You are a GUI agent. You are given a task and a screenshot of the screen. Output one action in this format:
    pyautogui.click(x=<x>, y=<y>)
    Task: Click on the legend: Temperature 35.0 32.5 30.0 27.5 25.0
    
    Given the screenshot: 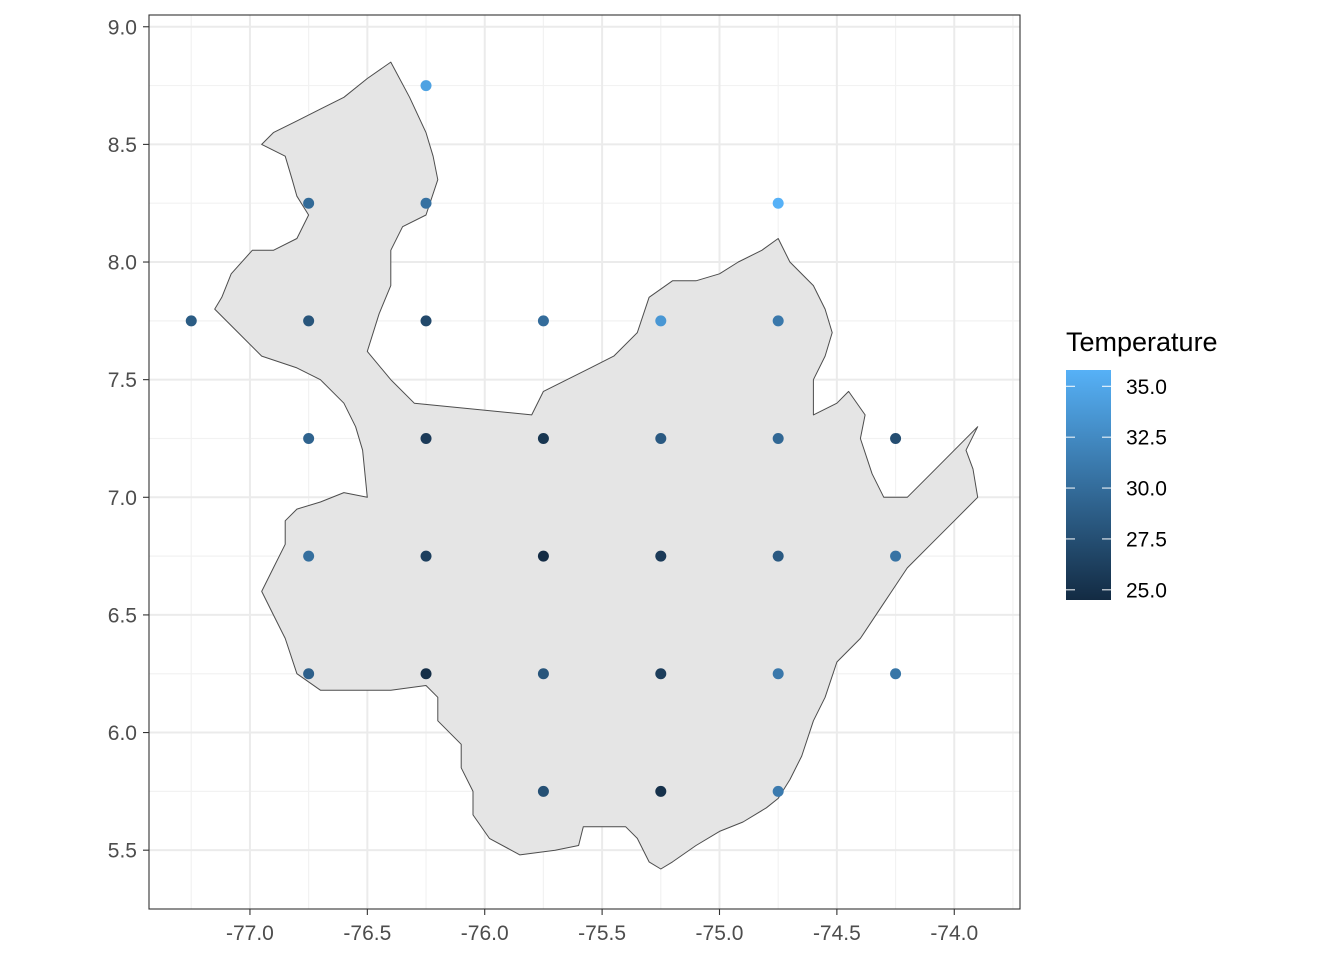 What is the action you would take?
    pyautogui.click(x=1142, y=464)
    